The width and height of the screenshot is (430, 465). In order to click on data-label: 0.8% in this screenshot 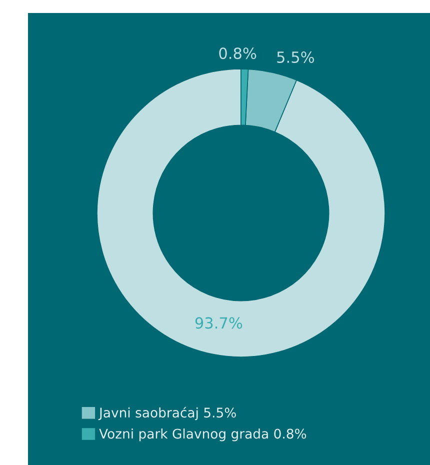, I will do `click(237, 54)`.